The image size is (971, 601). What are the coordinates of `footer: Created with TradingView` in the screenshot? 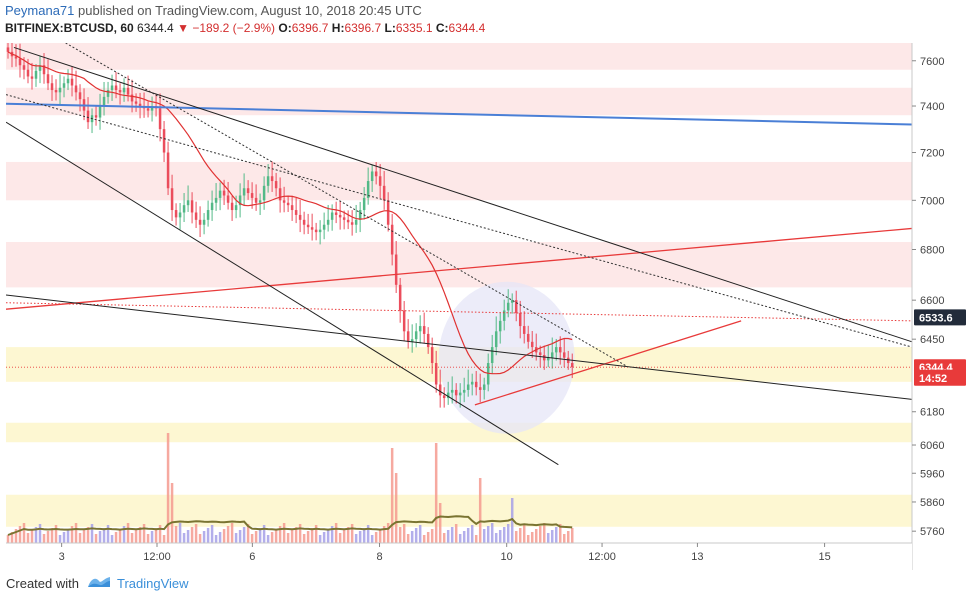 It's located at (97, 583).